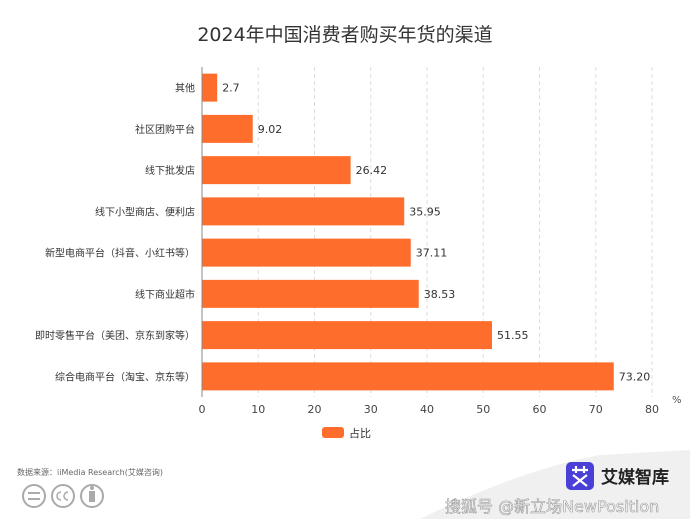 The image size is (690, 519). I want to click on data-label: 51.55, so click(513, 335).